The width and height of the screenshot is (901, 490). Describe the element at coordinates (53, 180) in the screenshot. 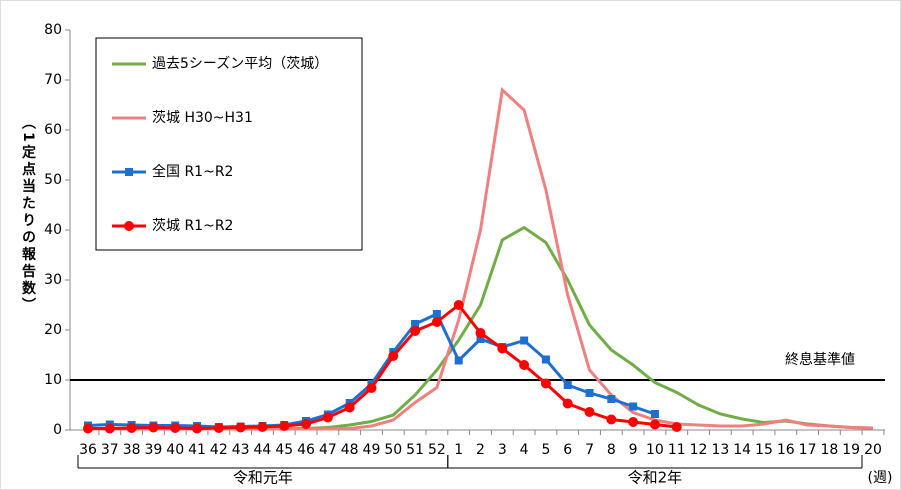

I see `y-tick-label: 50` at that location.